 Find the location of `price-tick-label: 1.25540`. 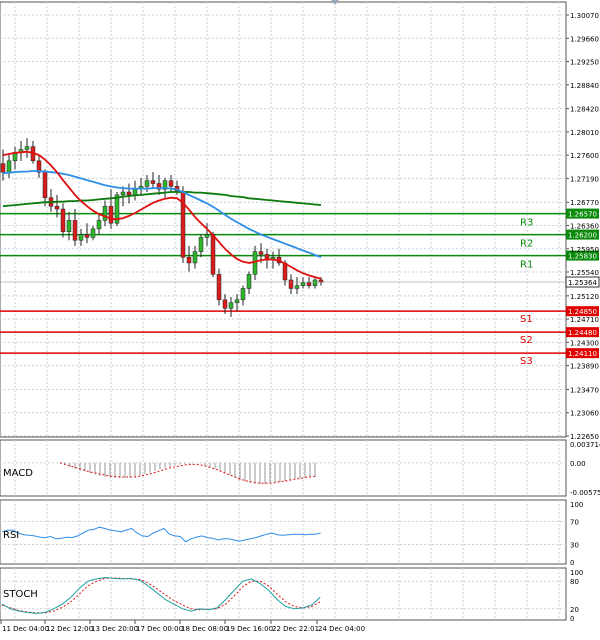

price-tick-label: 1.25540 is located at coordinates (584, 273).